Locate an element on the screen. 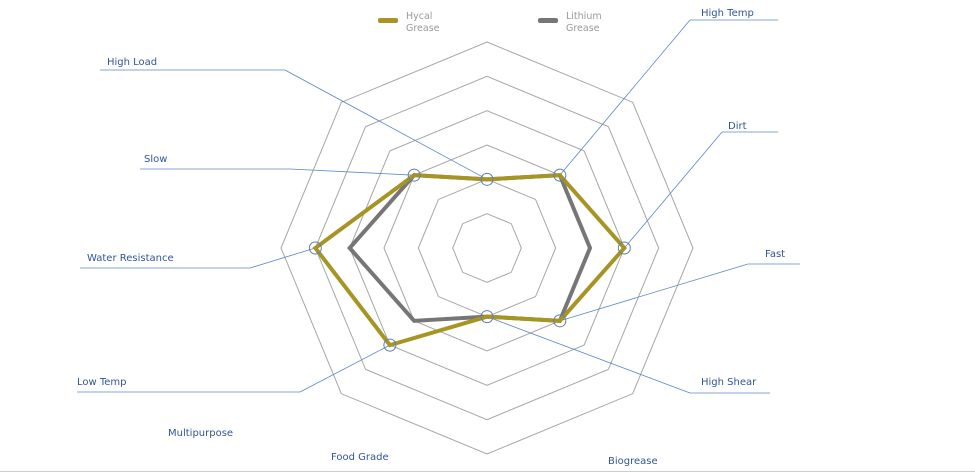 Image resolution: width=975 pixels, height=472 pixels. axis-label: Multipurpose is located at coordinates (200, 433).